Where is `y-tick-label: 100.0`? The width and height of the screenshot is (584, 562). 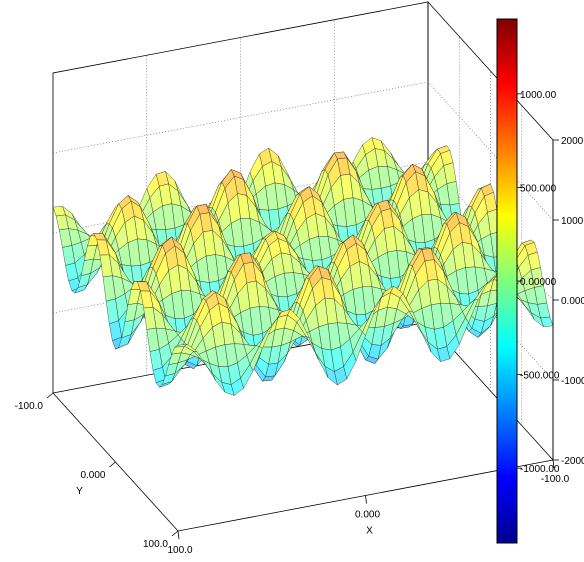
y-tick-label: 100.0 is located at coordinates (155, 544).